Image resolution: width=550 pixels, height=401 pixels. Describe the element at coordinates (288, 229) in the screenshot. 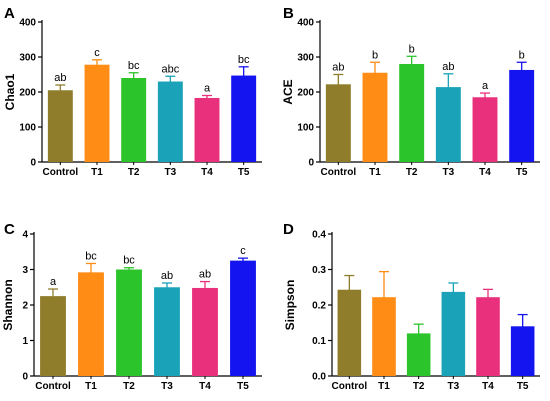

I see `panel-letter: D` at that location.